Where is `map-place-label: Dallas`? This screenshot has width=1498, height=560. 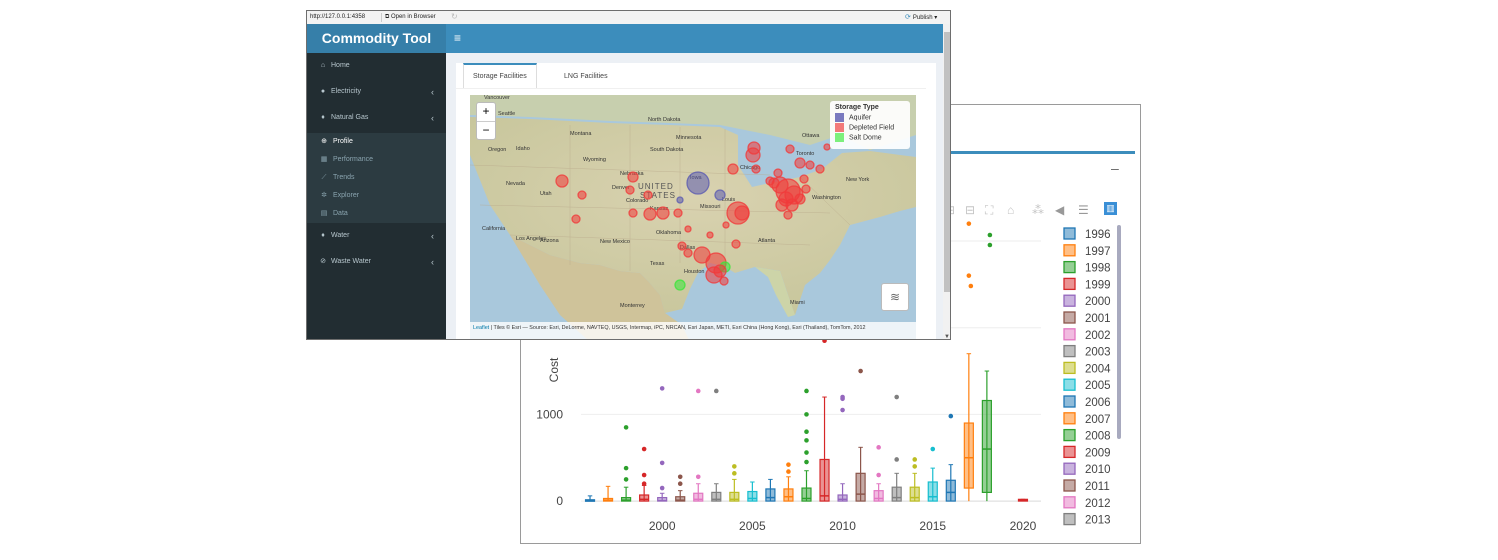 map-place-label: Dallas is located at coordinates (688, 248).